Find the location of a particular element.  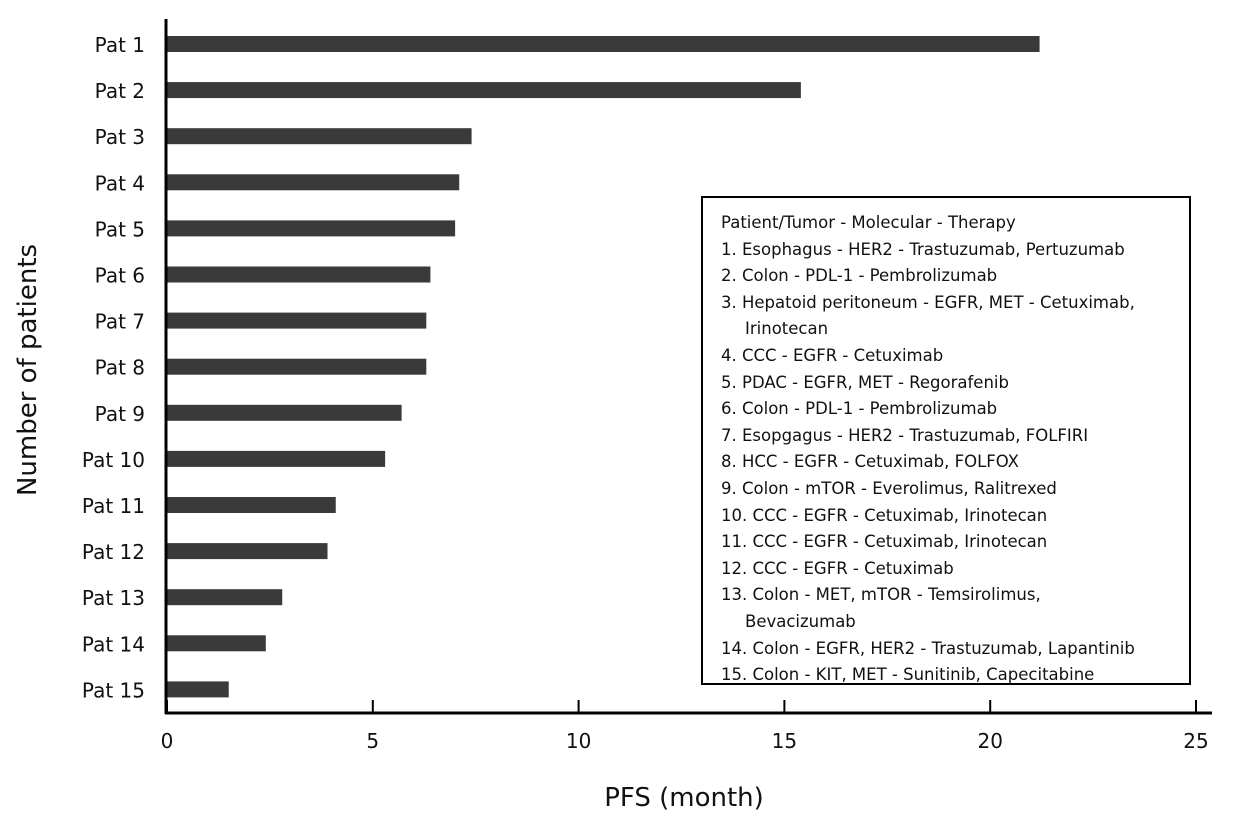

x-axis-title: PFS (month) is located at coordinates (684, 798).